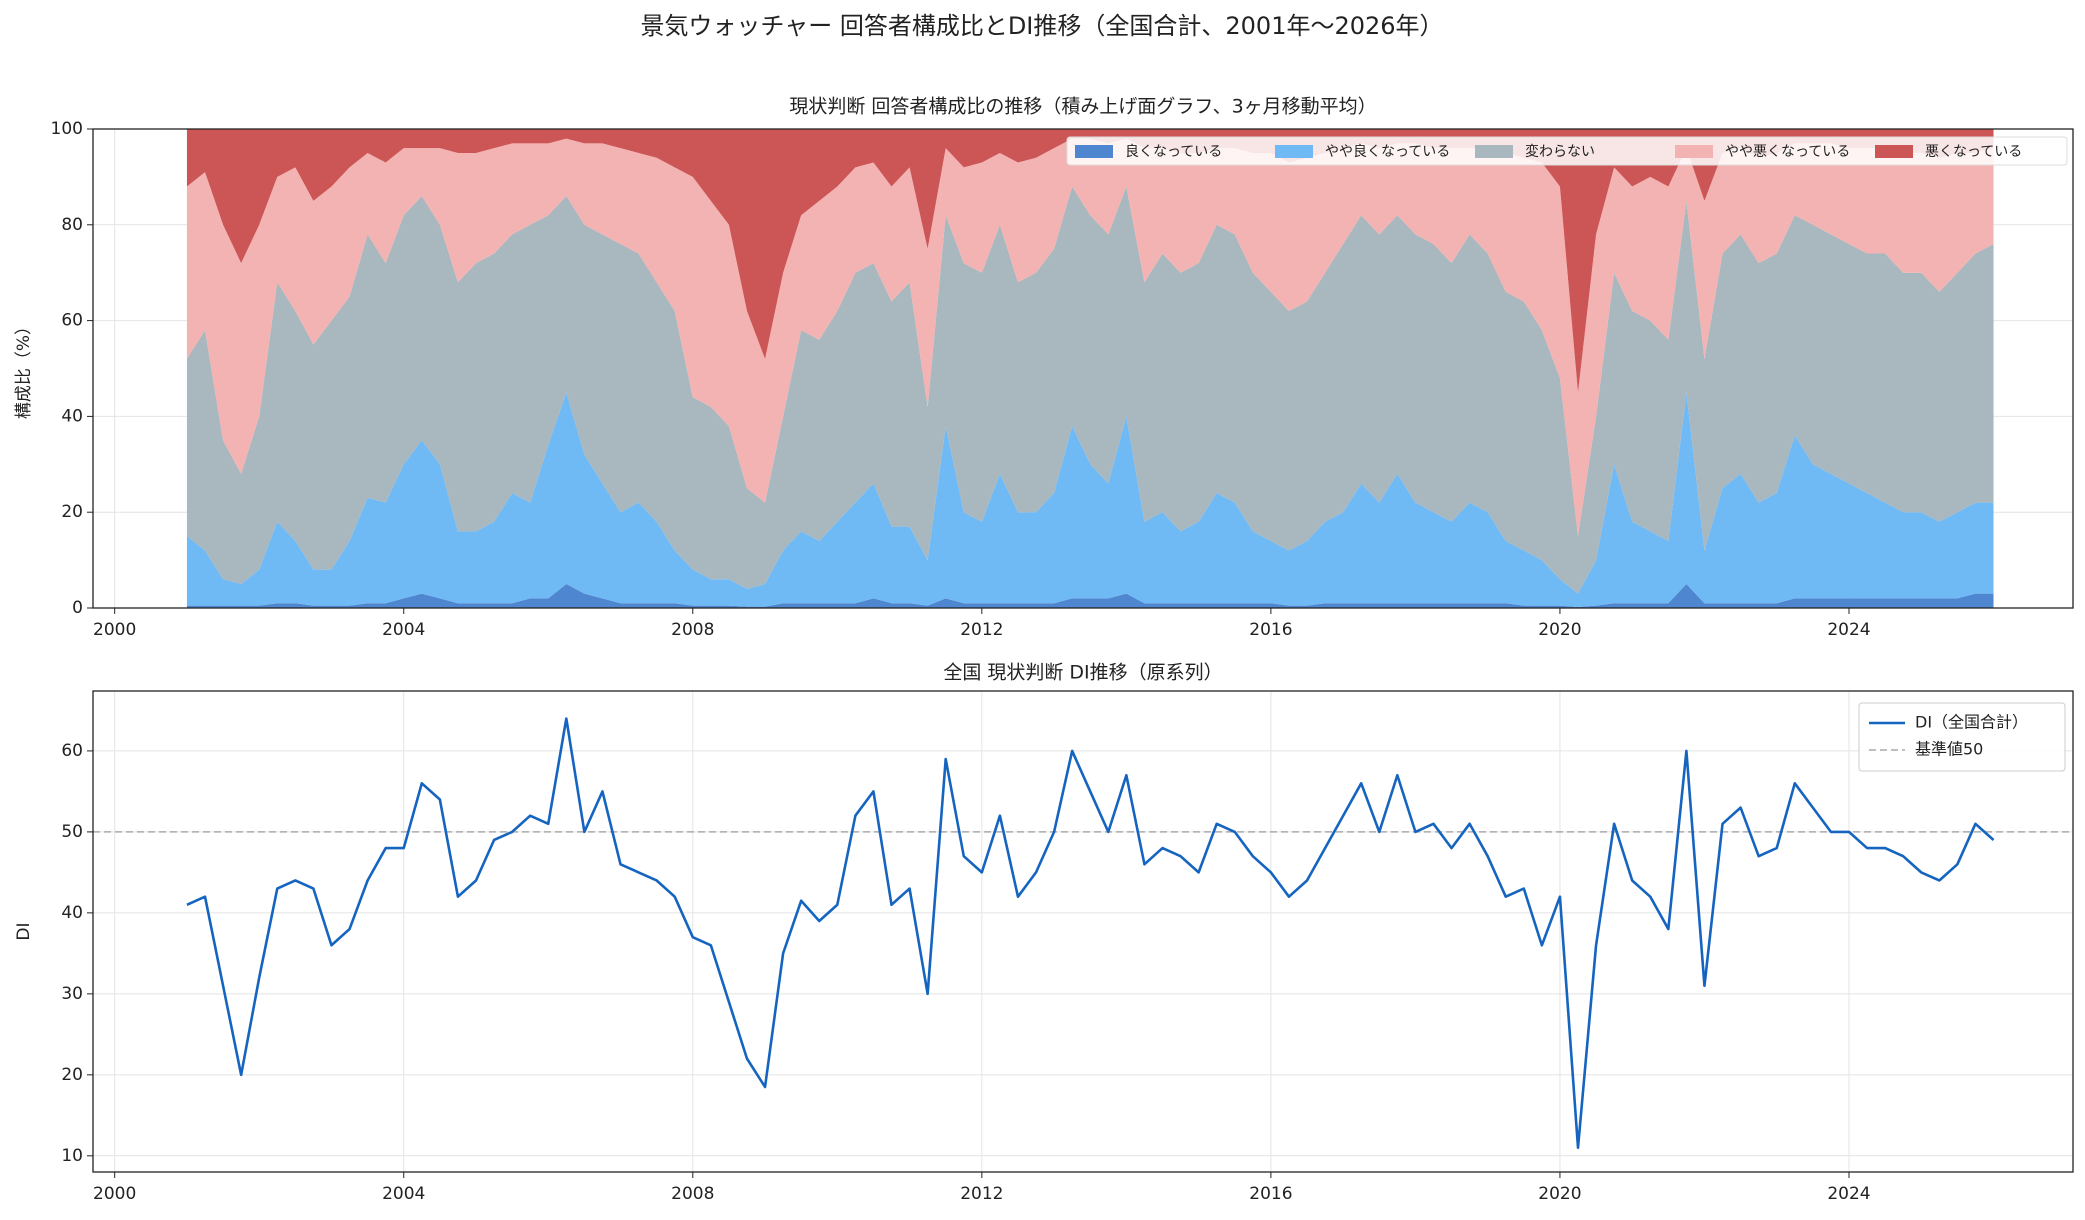 The image size is (2085, 1220). What do you see at coordinates (1971, 722) in the screenshot?
I see `legend-label: DI（全国合計）` at bounding box center [1971, 722].